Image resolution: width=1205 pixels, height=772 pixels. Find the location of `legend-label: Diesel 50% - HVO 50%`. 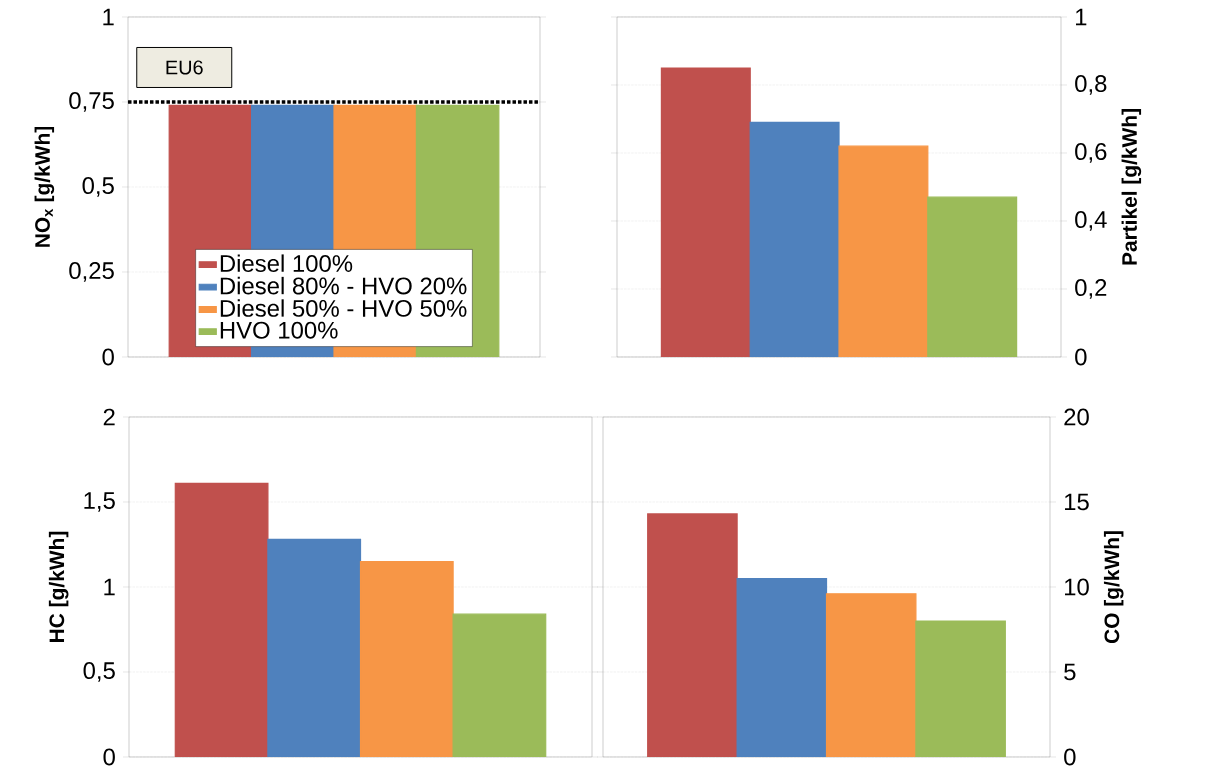

legend-label: Diesel 50% - HVO 50% is located at coordinates (343, 308).